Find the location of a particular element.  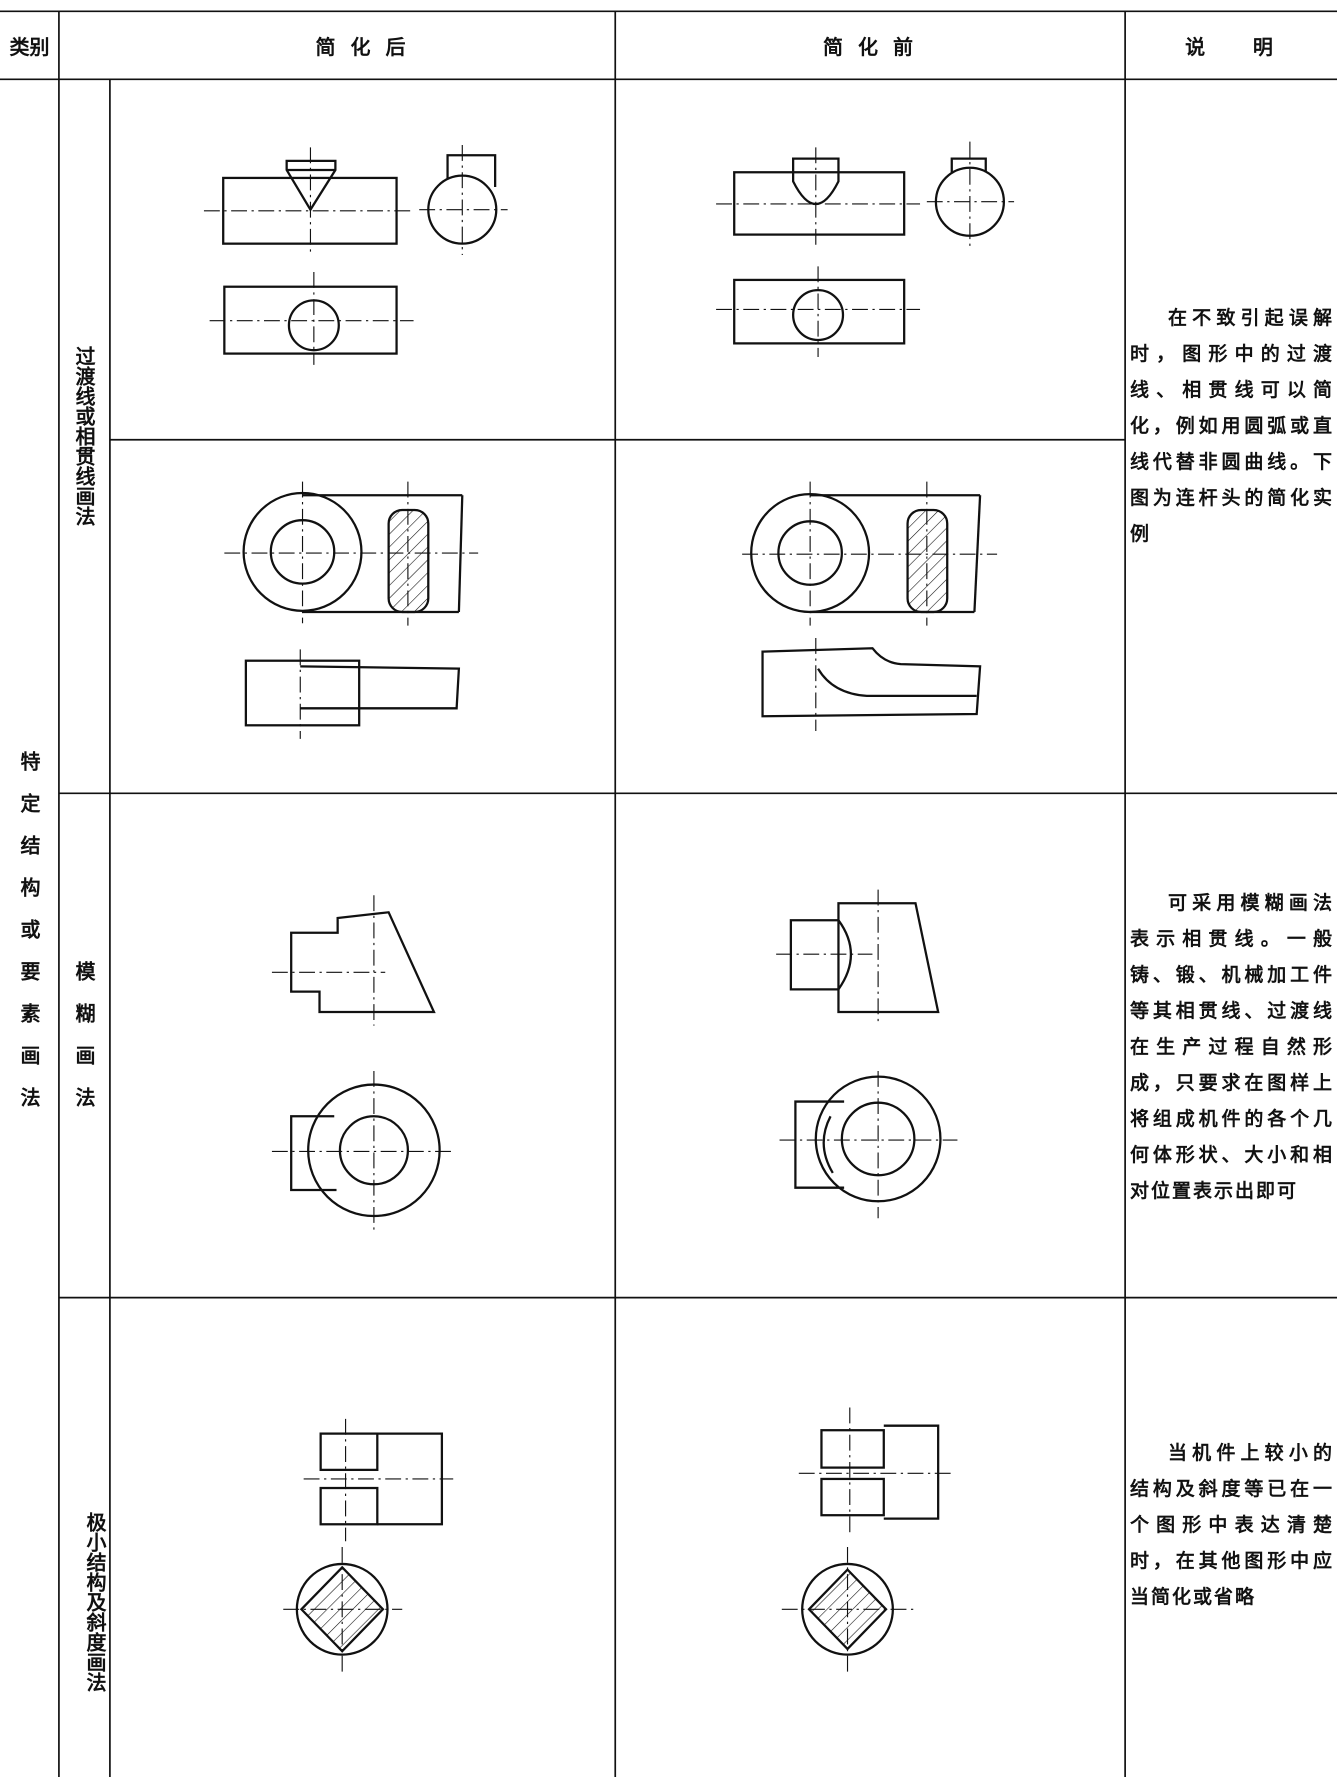

row-label: 极小结构及斜度画法 is located at coordinates (95, 1602).